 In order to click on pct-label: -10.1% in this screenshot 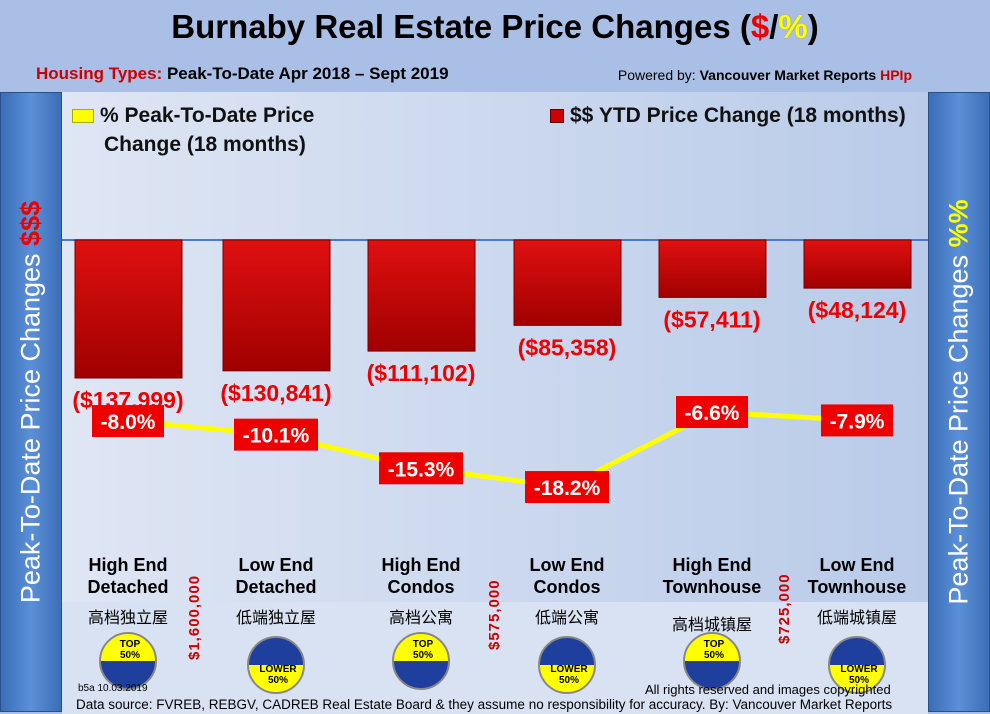, I will do `click(276, 436)`.